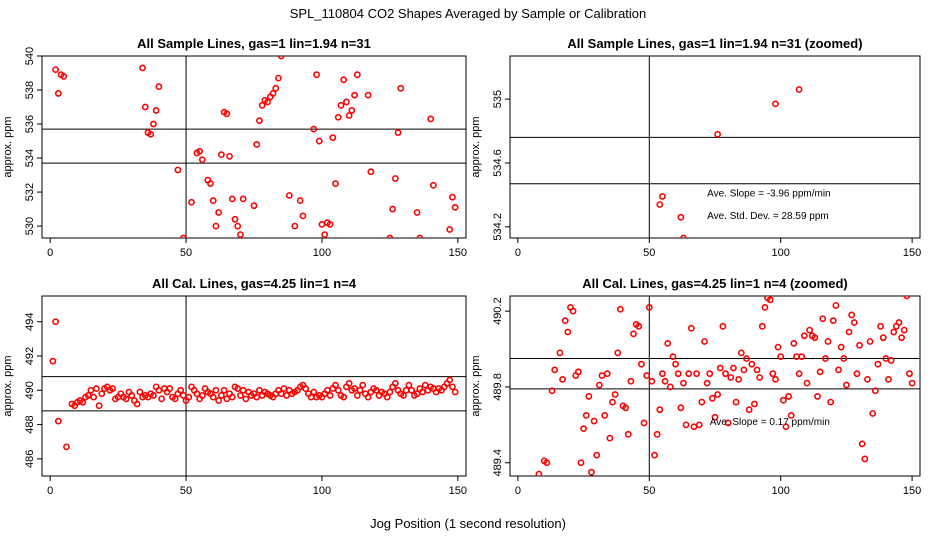 The height and width of the screenshot is (540, 936). I want to click on y-tick-label: 534.2, so click(498, 227).